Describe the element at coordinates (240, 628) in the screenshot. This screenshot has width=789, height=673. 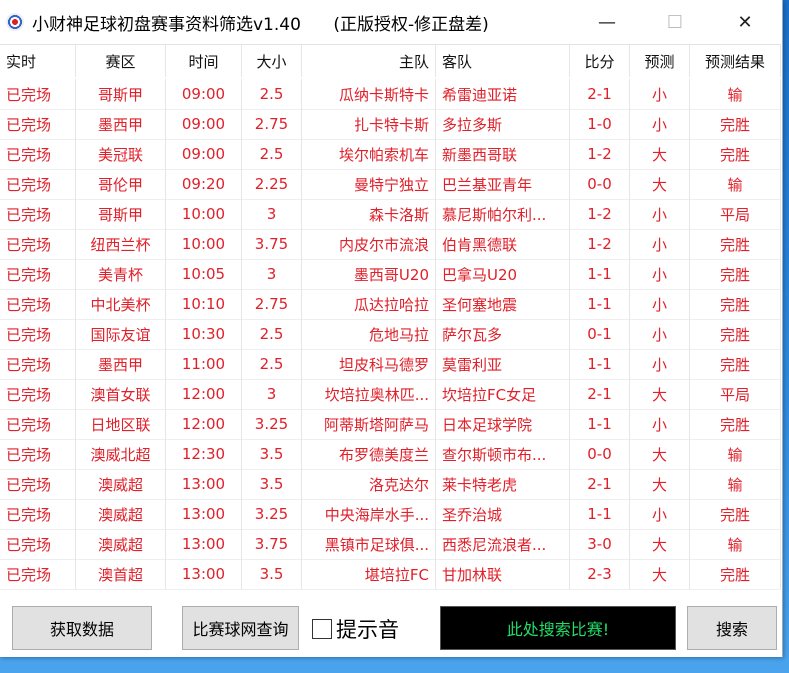
I see `query-button: 比赛球网查询` at that location.